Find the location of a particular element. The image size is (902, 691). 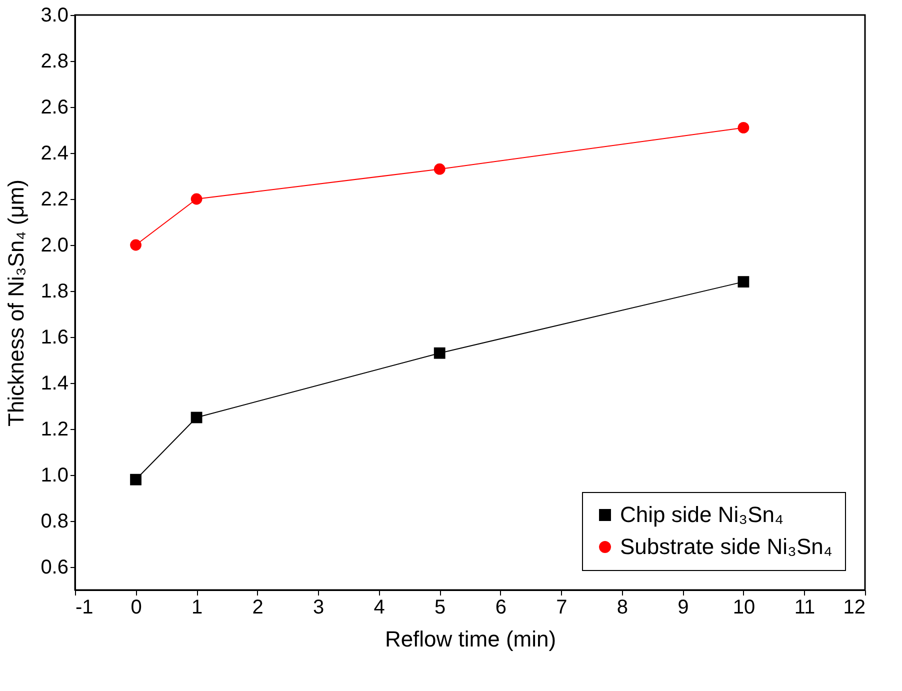

y-tick-label: 2.6 is located at coordinates (54, 107).